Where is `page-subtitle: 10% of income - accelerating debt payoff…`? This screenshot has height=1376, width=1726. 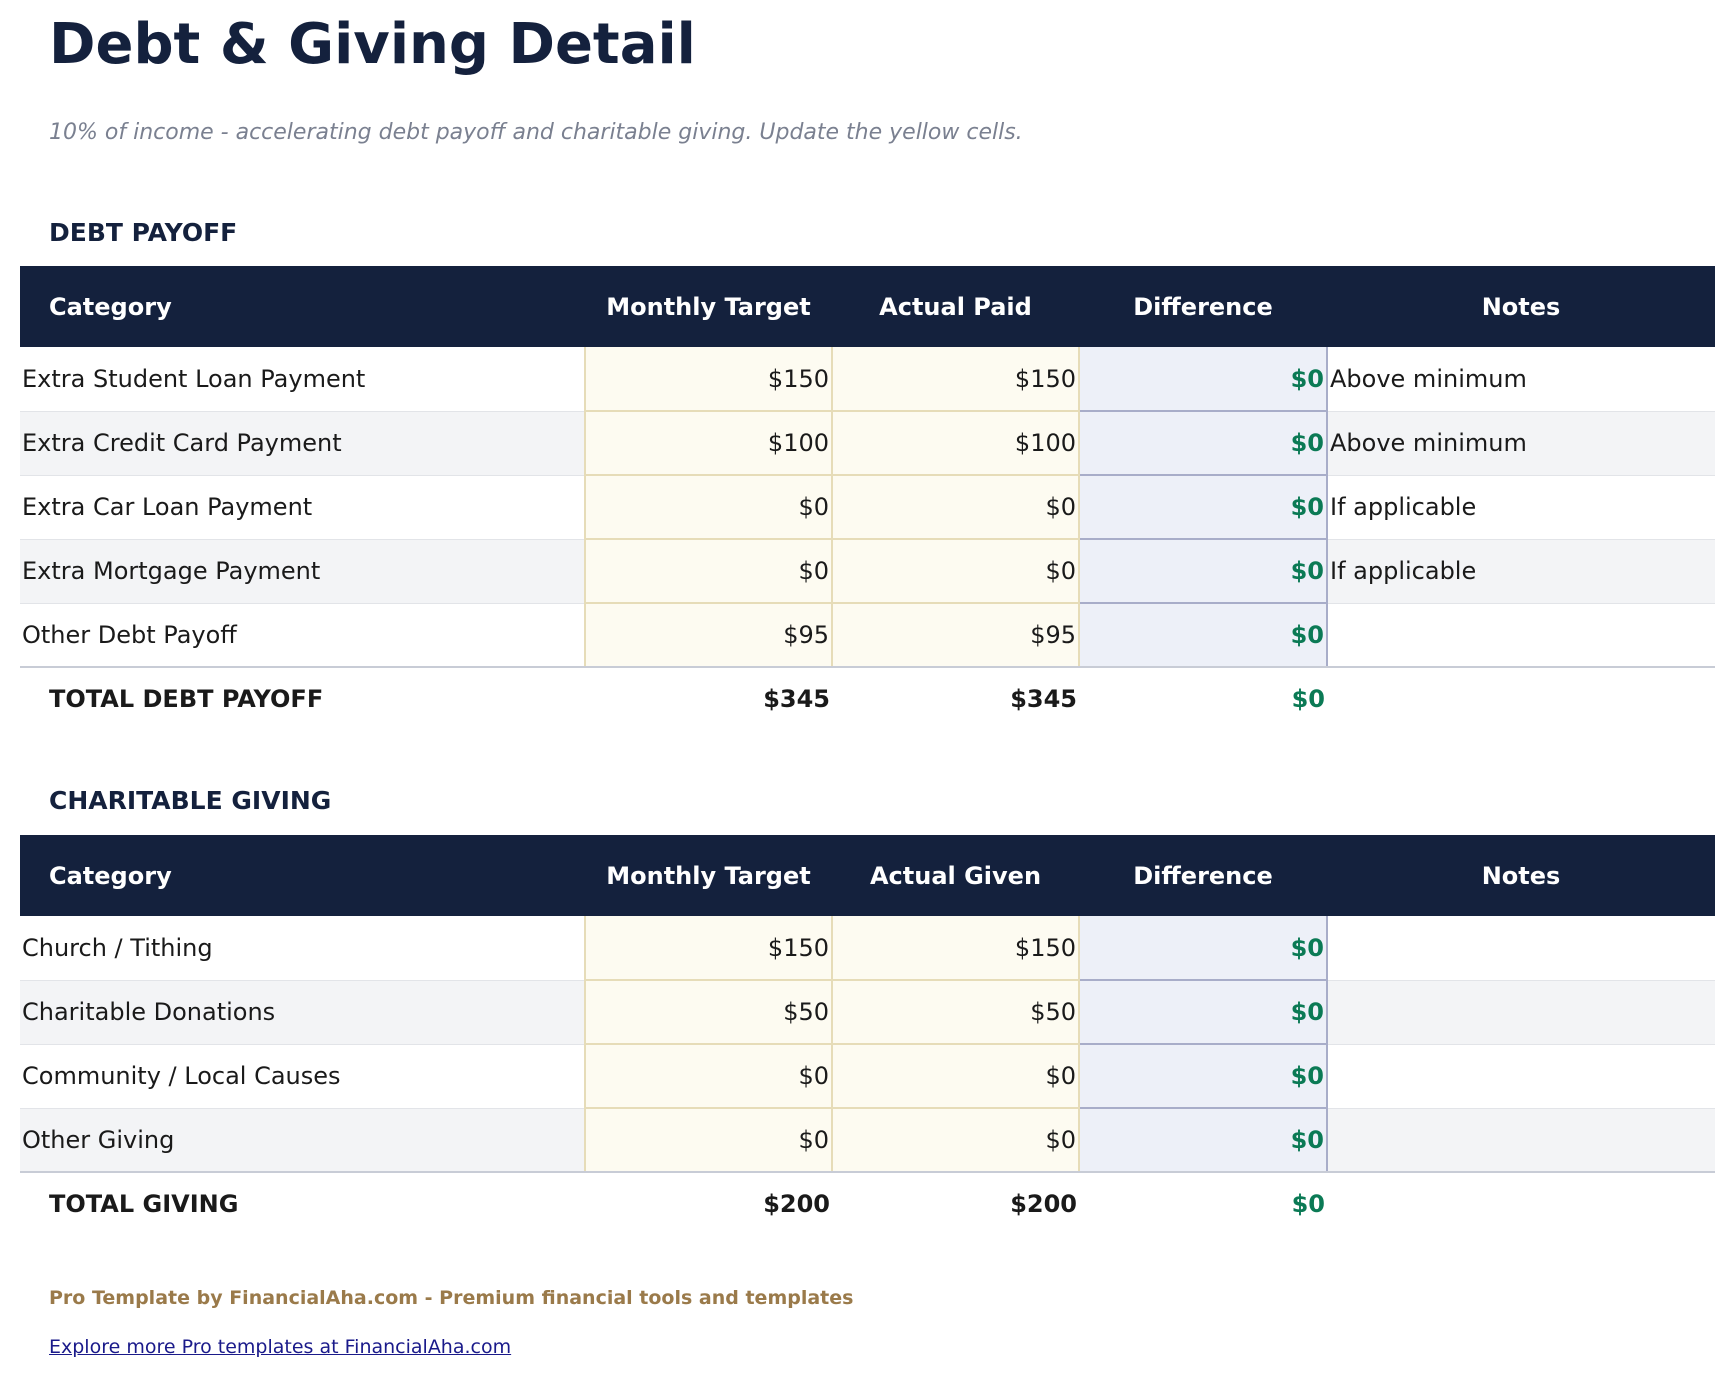
page-subtitle: 10% of income - accelerating debt payoff… is located at coordinates (536, 132).